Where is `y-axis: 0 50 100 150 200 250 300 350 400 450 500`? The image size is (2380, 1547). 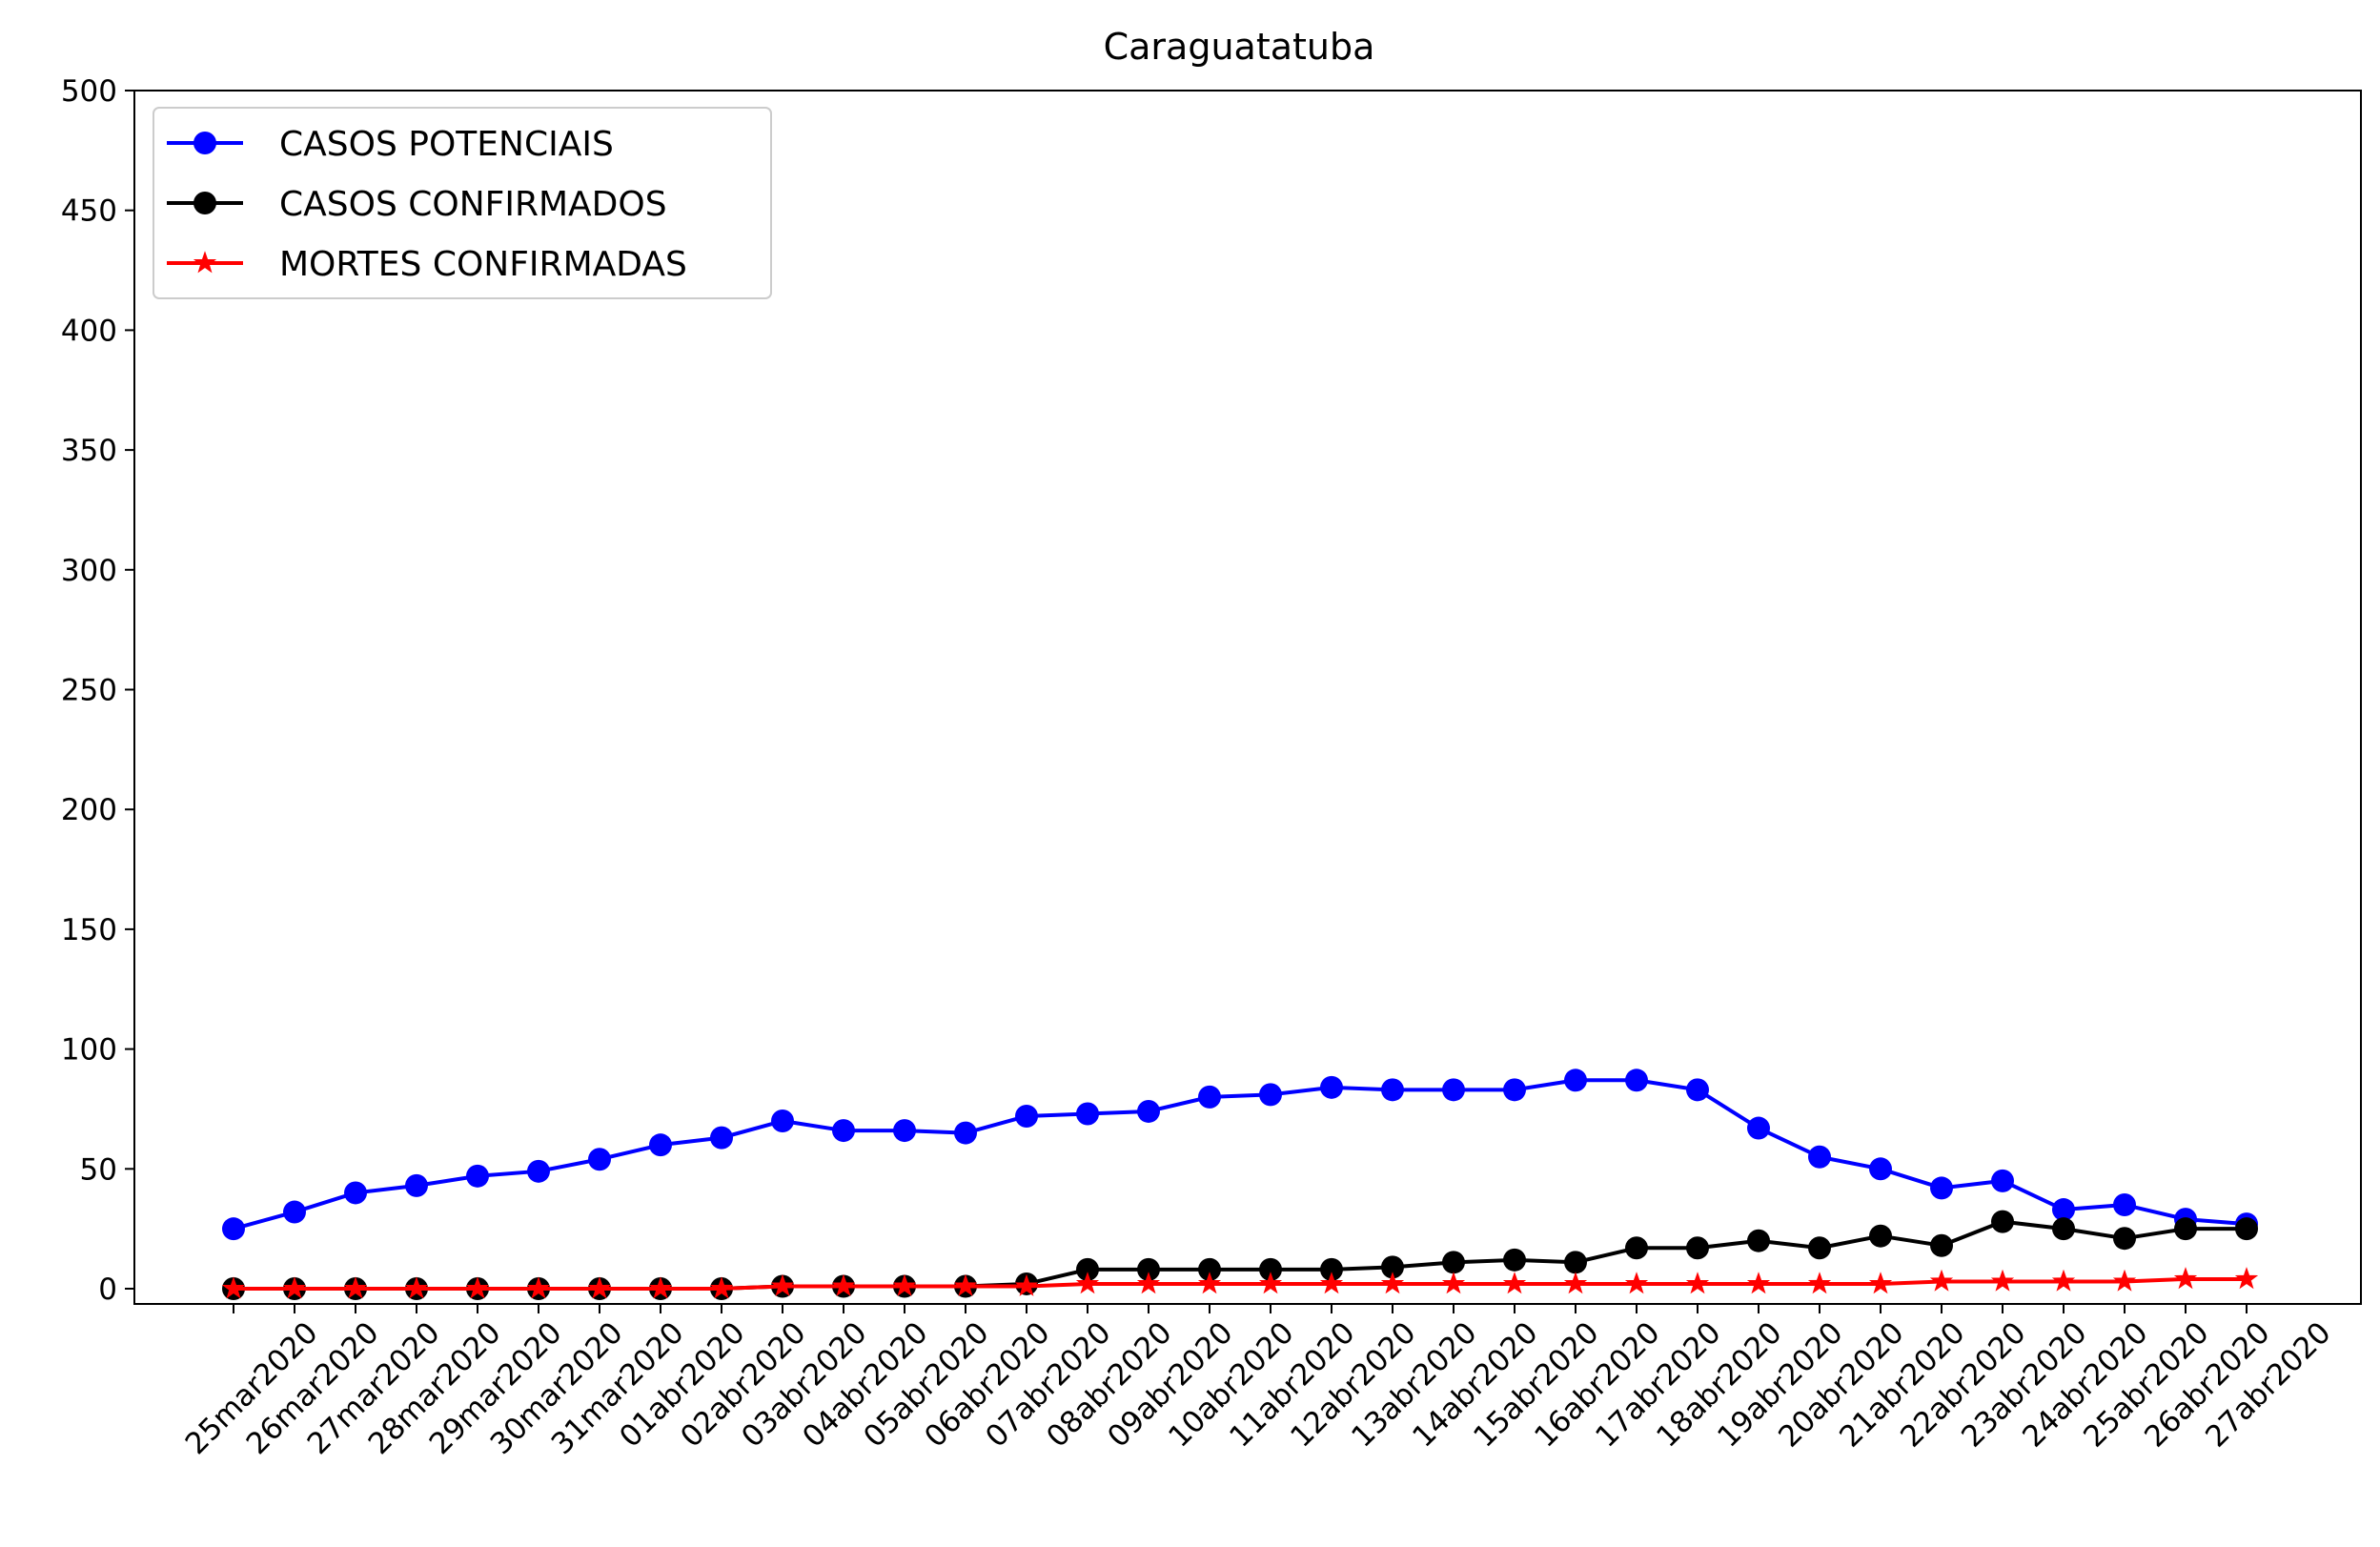 y-axis: 0 50 100 150 200 250 300 350 400 450 500 is located at coordinates (97, 691).